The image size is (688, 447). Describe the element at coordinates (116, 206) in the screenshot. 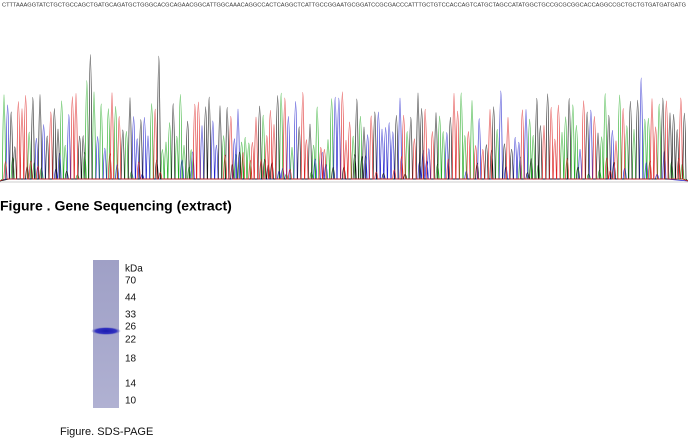

I see `sequencing-caption: Figure . Gene Sequencing (extract)` at that location.